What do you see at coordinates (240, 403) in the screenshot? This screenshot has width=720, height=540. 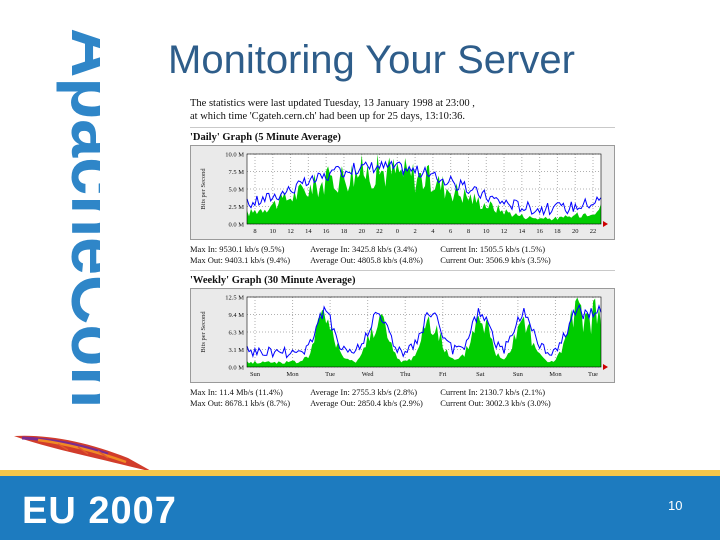 I see `weekly-max-out: Max Out: 8678.1 kb/s (8.7%)` at bounding box center [240, 403].